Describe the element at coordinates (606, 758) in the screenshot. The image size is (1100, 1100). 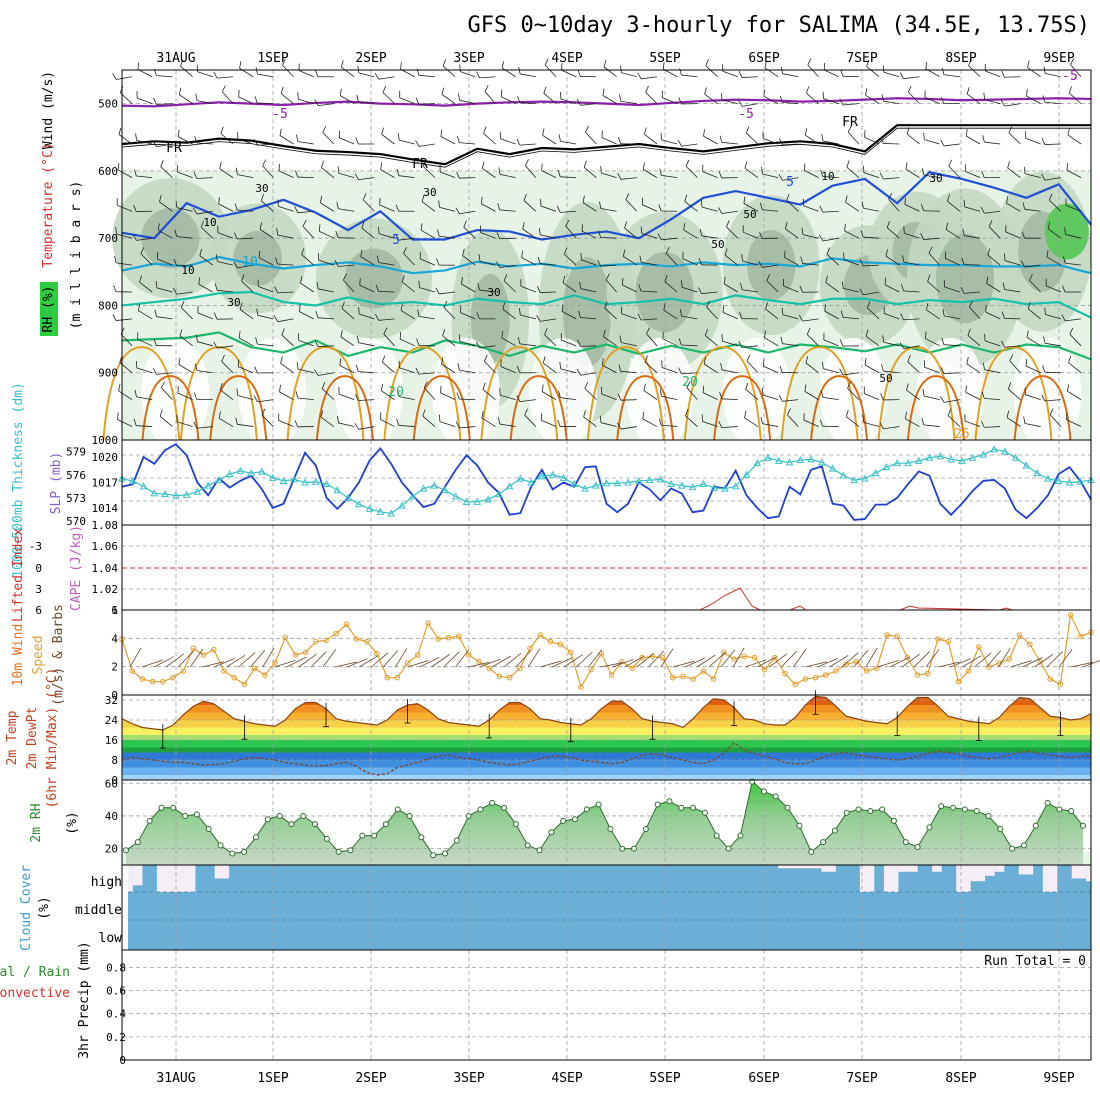
I see `dewpt-line` at that location.